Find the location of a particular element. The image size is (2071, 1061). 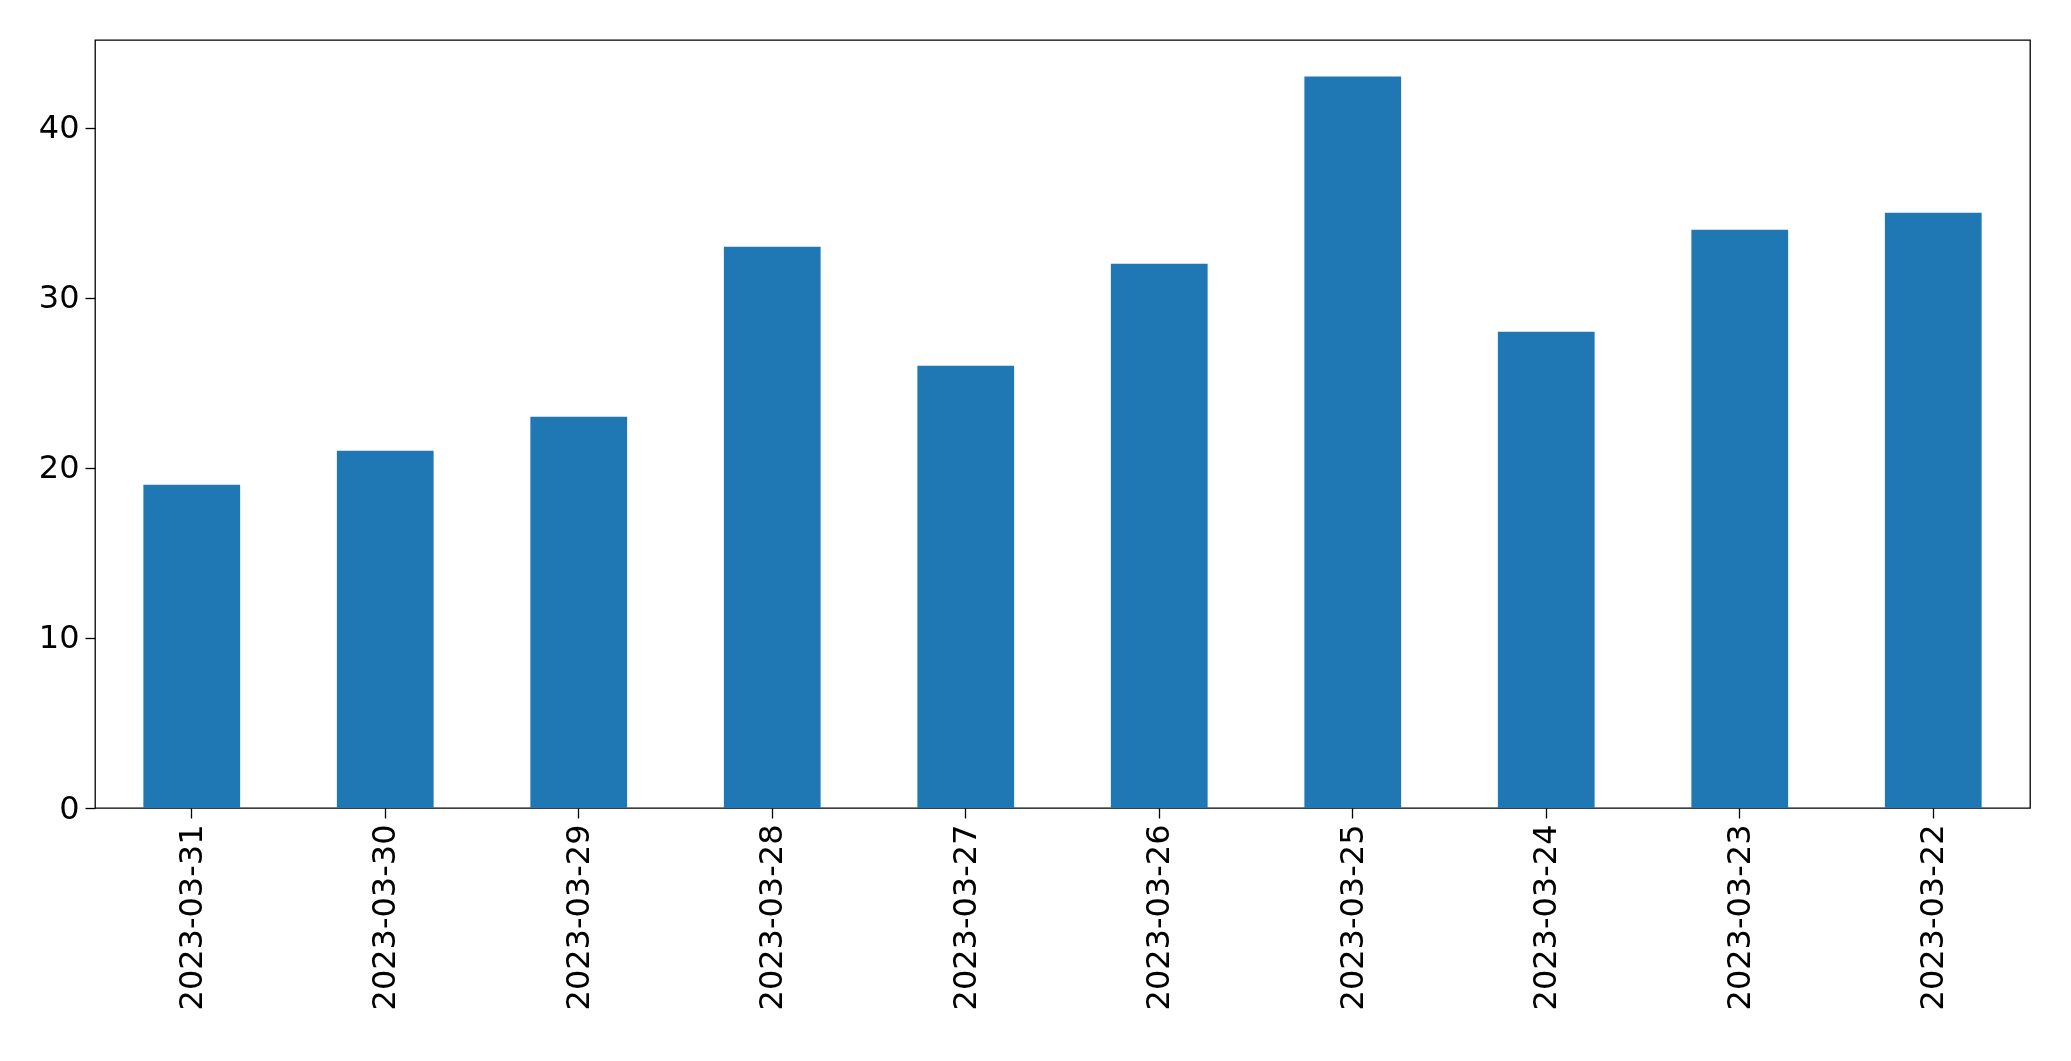

x-tick-label: 2023-03-26 is located at coordinates (1158, 917).